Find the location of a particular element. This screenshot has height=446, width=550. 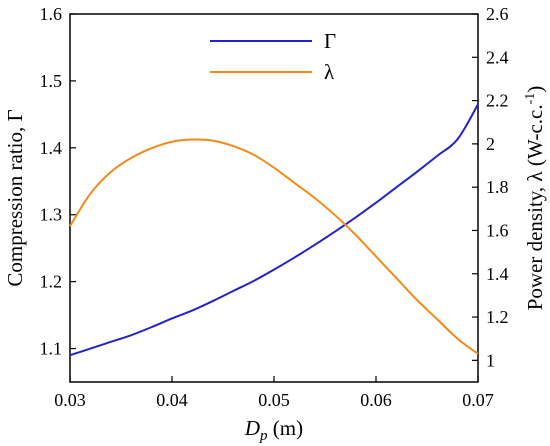

right-y-axis-ticks: 1 1.2 1.4 1.6 1.8 2 2.2 2.4 2.6 is located at coordinates (490, 187).